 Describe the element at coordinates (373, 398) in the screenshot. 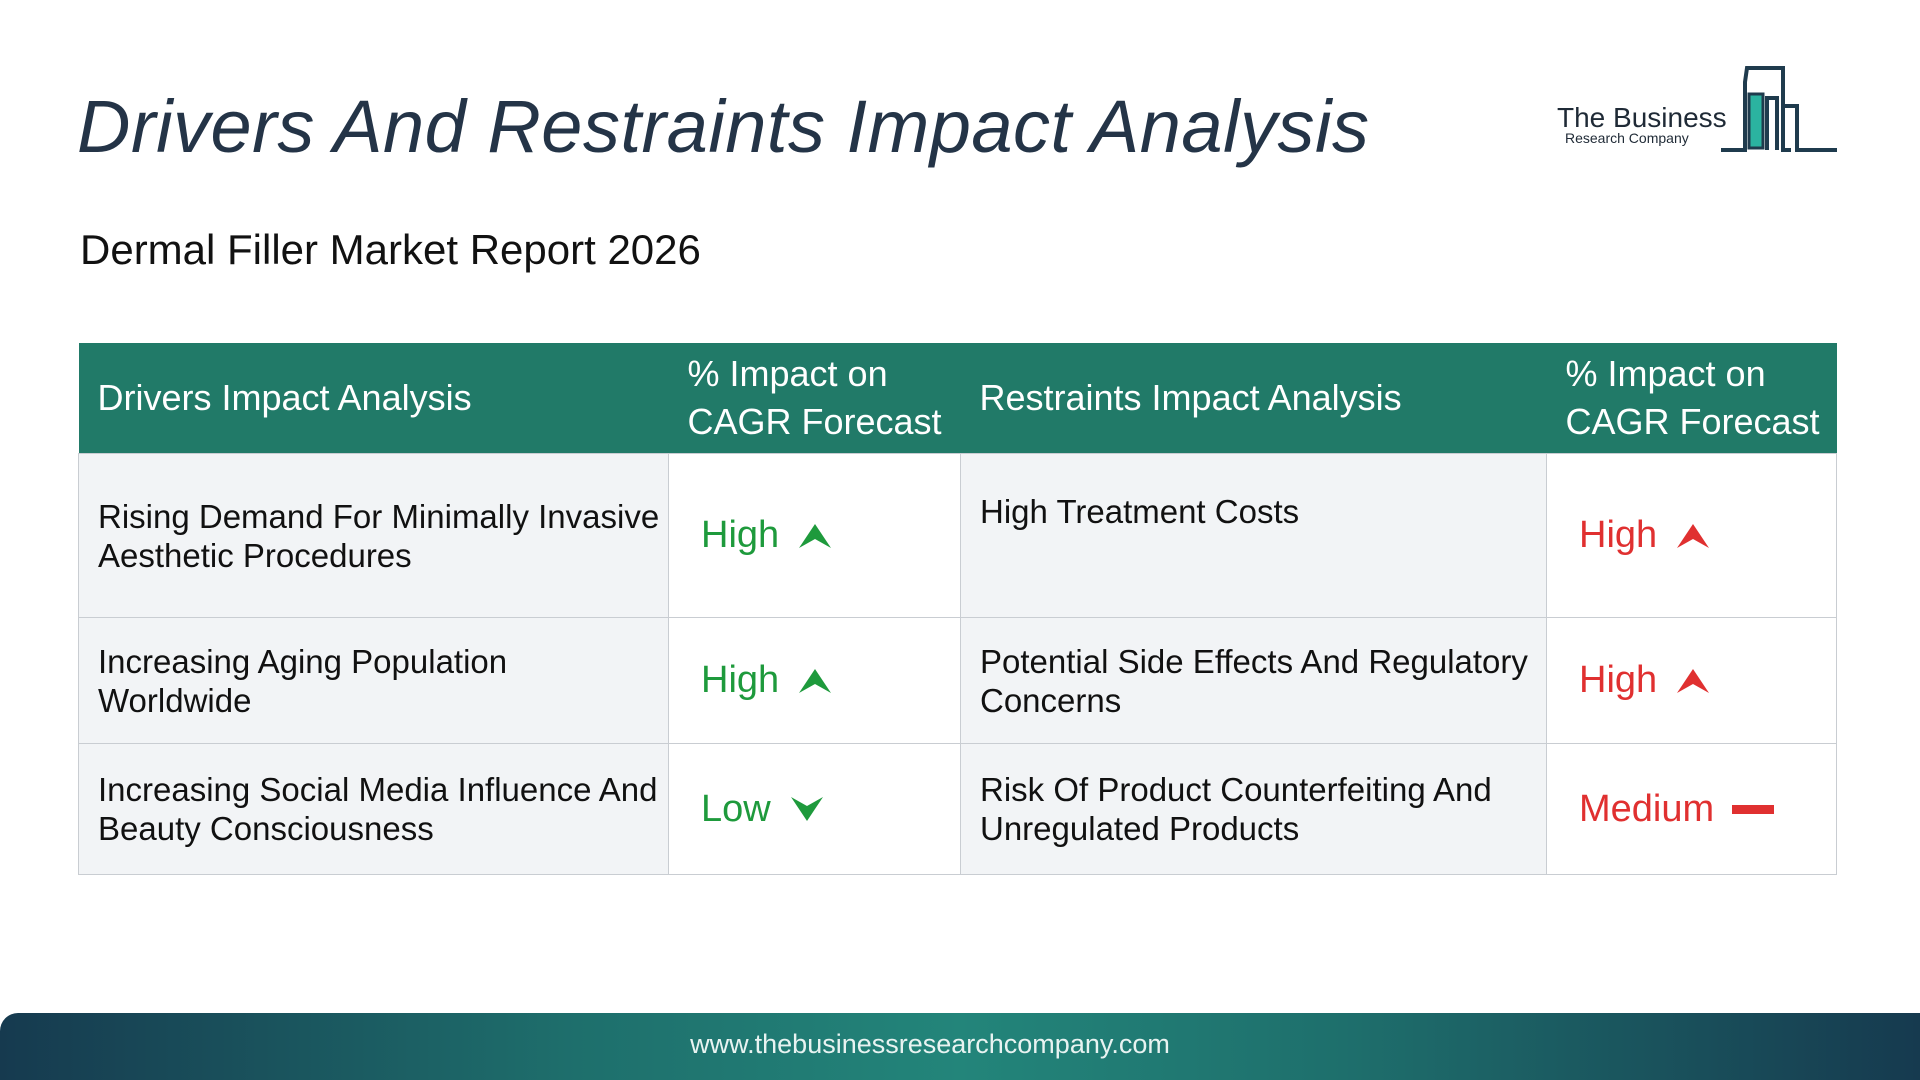

I see `header-drivers: Drivers Impact Analysis` at that location.